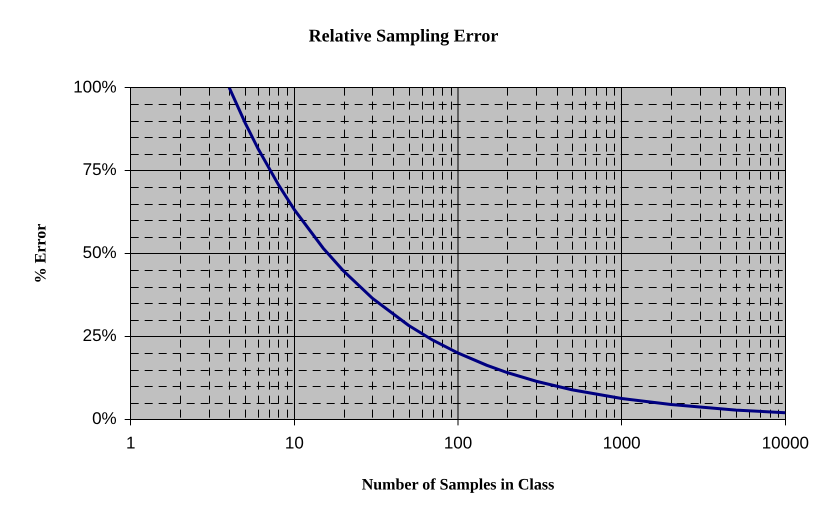 This screenshot has width=825, height=523. Describe the element at coordinates (104, 418) in the screenshot. I see `y-tick-label: 0%` at that location.